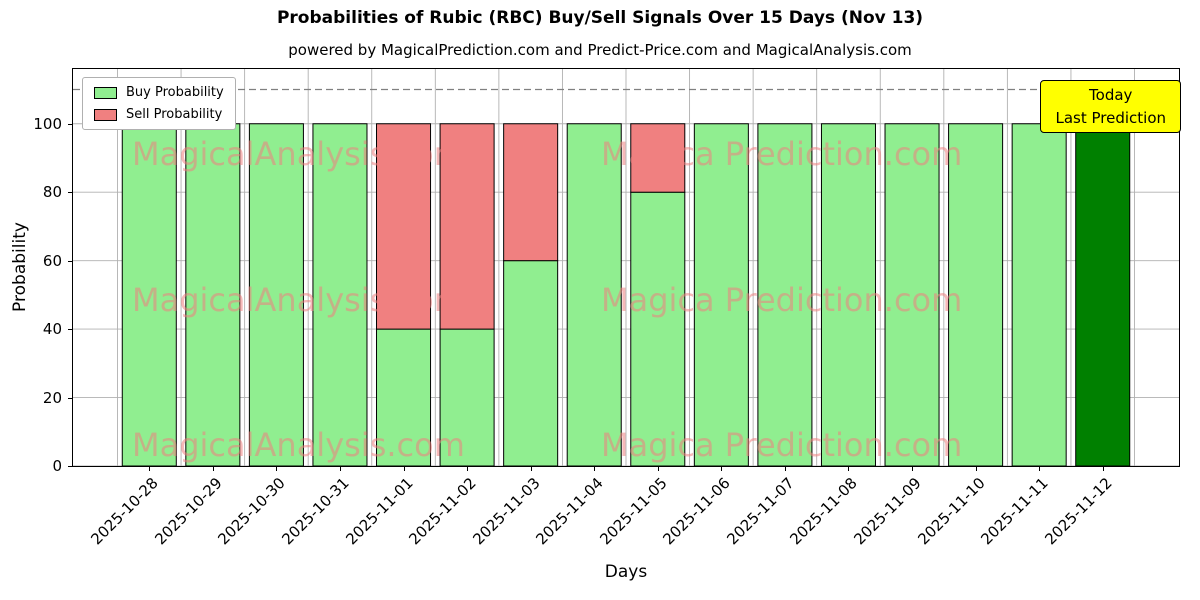 Image resolution: width=1200 pixels, height=600 pixels. What do you see at coordinates (379, 511) in the screenshot?
I see `x-tick-label: 2025-11-01` at bounding box center [379, 511].